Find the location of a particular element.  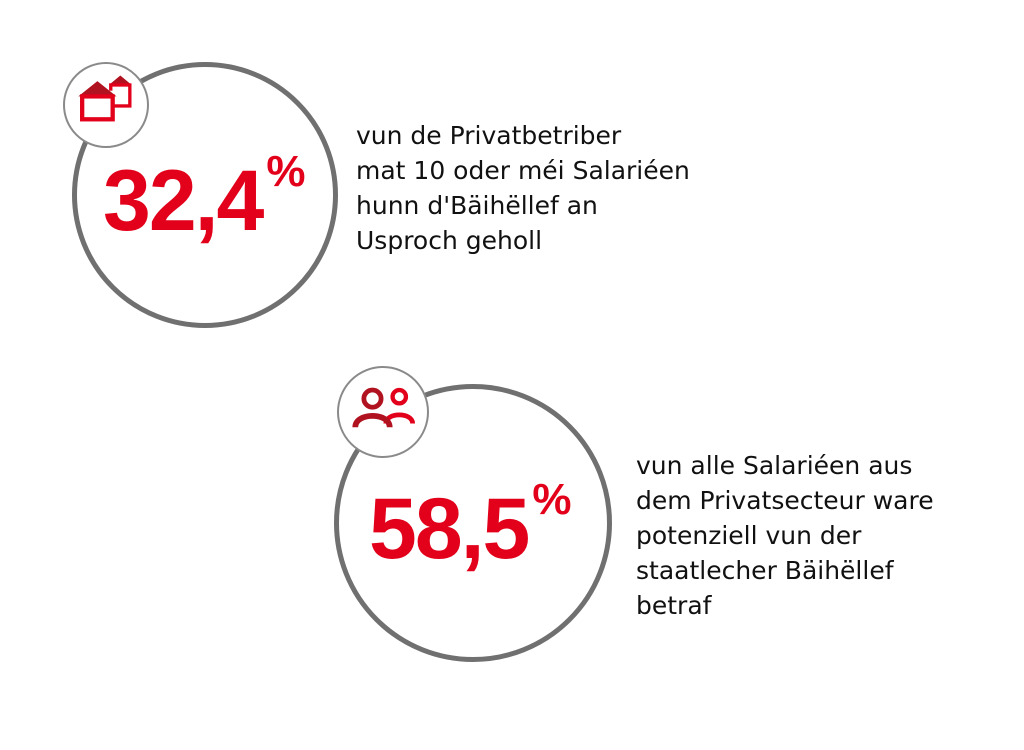

stat-2-ring is located at coordinates (473, 523).